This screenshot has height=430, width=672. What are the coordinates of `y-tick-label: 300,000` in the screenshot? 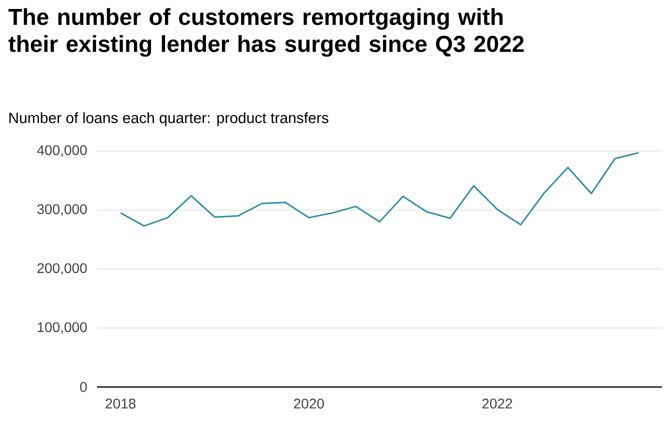 It's located at (62, 210).